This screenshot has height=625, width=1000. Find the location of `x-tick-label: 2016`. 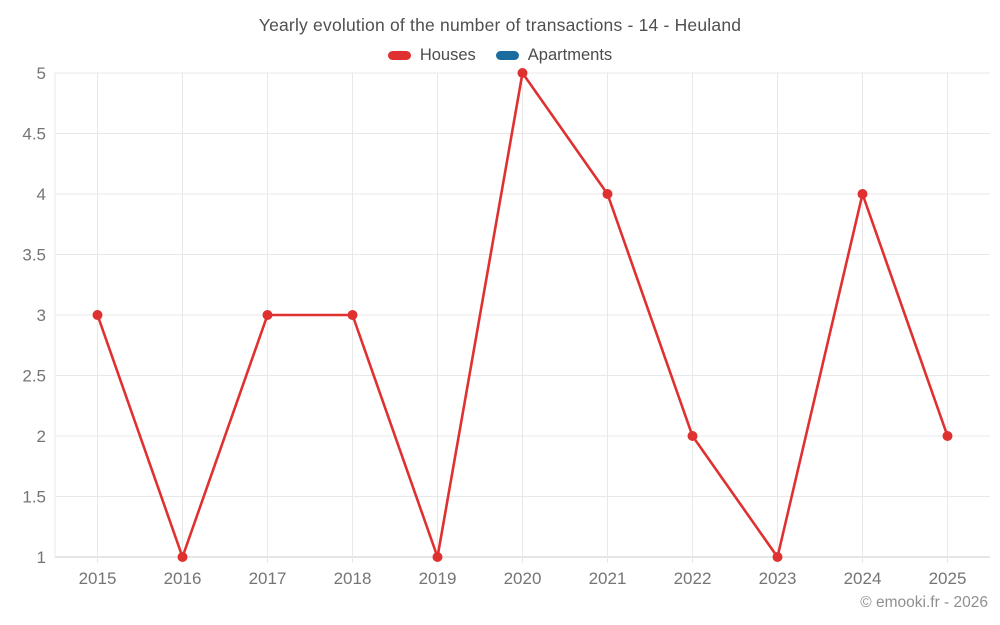

x-tick-label: 2016 is located at coordinates (183, 578).